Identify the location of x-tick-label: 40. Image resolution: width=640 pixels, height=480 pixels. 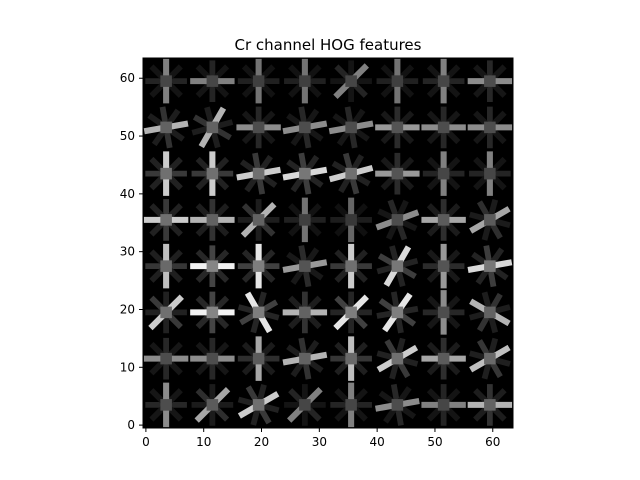
(377, 442).